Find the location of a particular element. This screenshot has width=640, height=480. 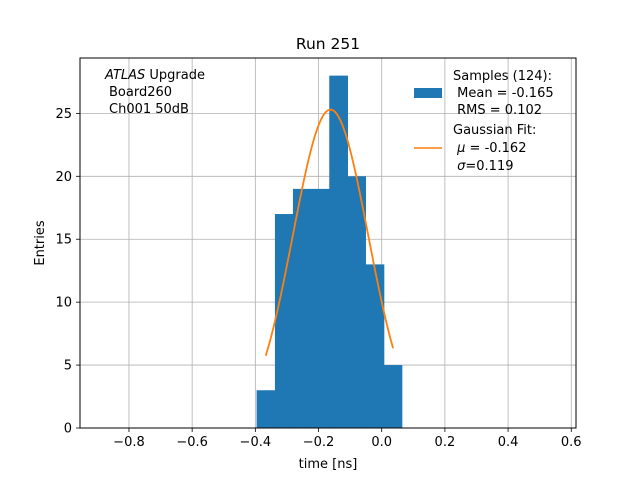

annotation-line-3: Ch001 50dB is located at coordinates (149, 109).